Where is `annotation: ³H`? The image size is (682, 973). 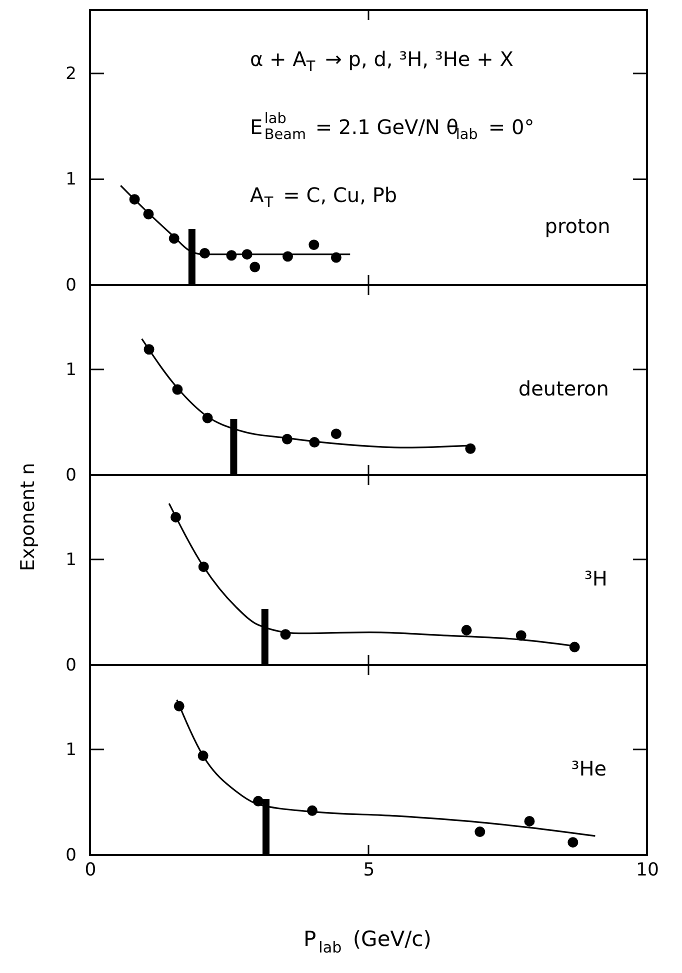
annotation: ³H is located at coordinates (596, 578).